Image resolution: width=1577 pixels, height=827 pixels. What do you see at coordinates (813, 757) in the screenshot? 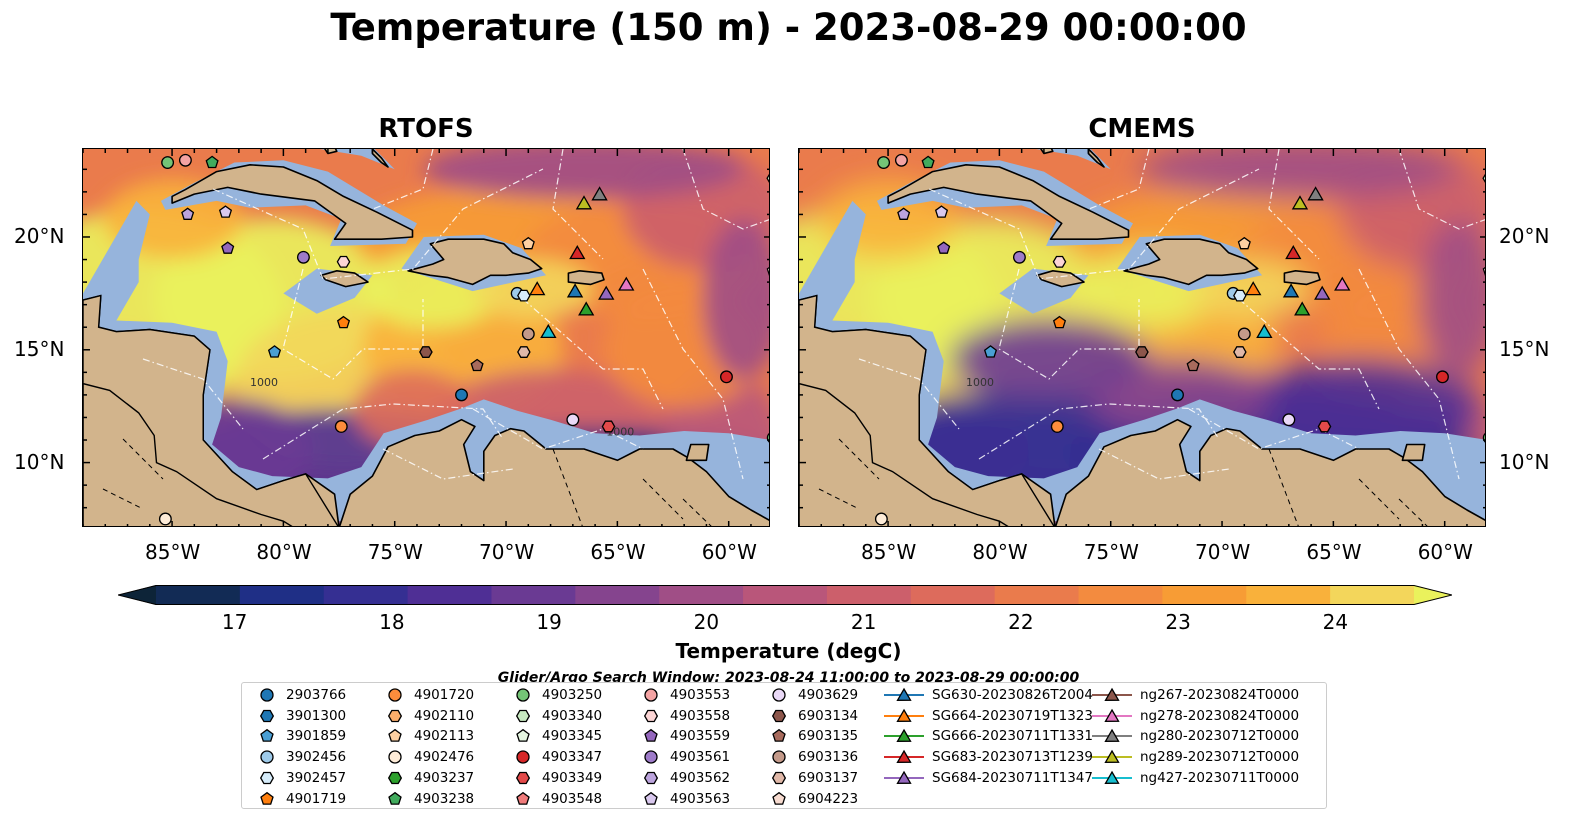
I see `legend-entry: 6903136` at bounding box center [813, 757].